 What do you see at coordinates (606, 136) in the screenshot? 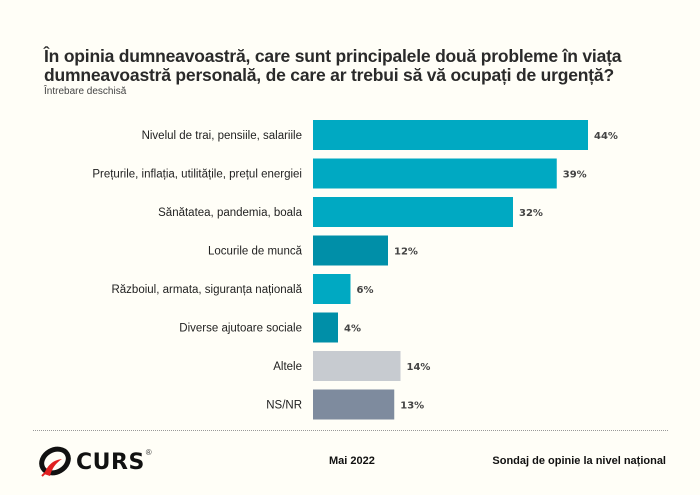
I see `value-label: 44%` at bounding box center [606, 136].